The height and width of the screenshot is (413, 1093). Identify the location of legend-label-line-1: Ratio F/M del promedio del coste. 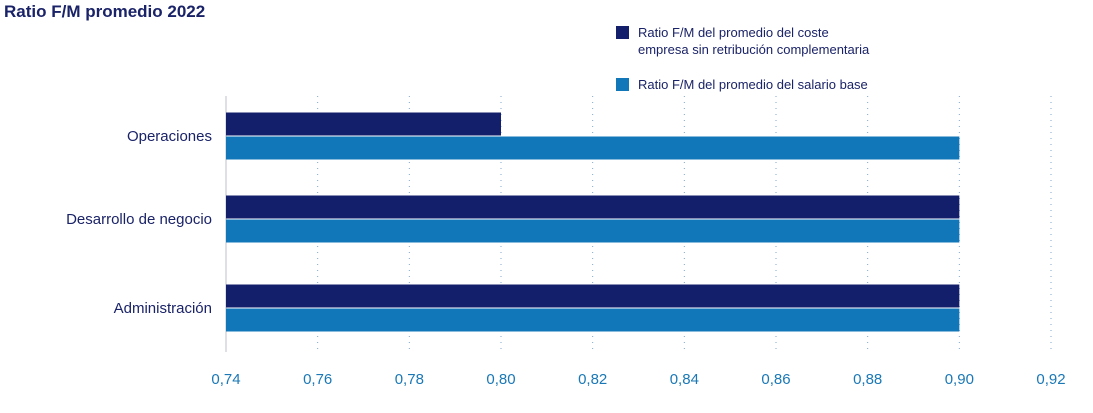
(733, 32).